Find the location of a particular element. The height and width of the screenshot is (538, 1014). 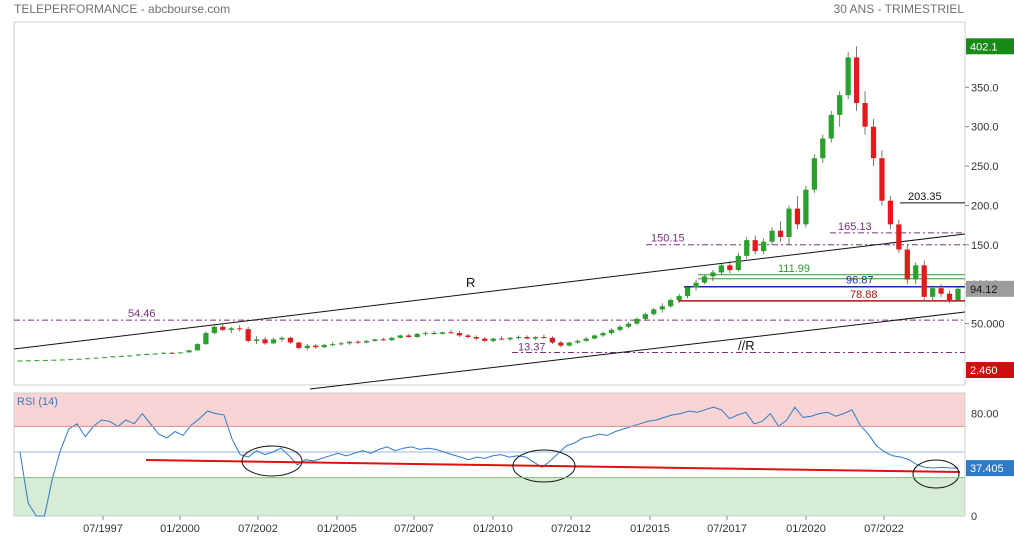

time-axis-label: 07/2017 is located at coordinates (727, 529).